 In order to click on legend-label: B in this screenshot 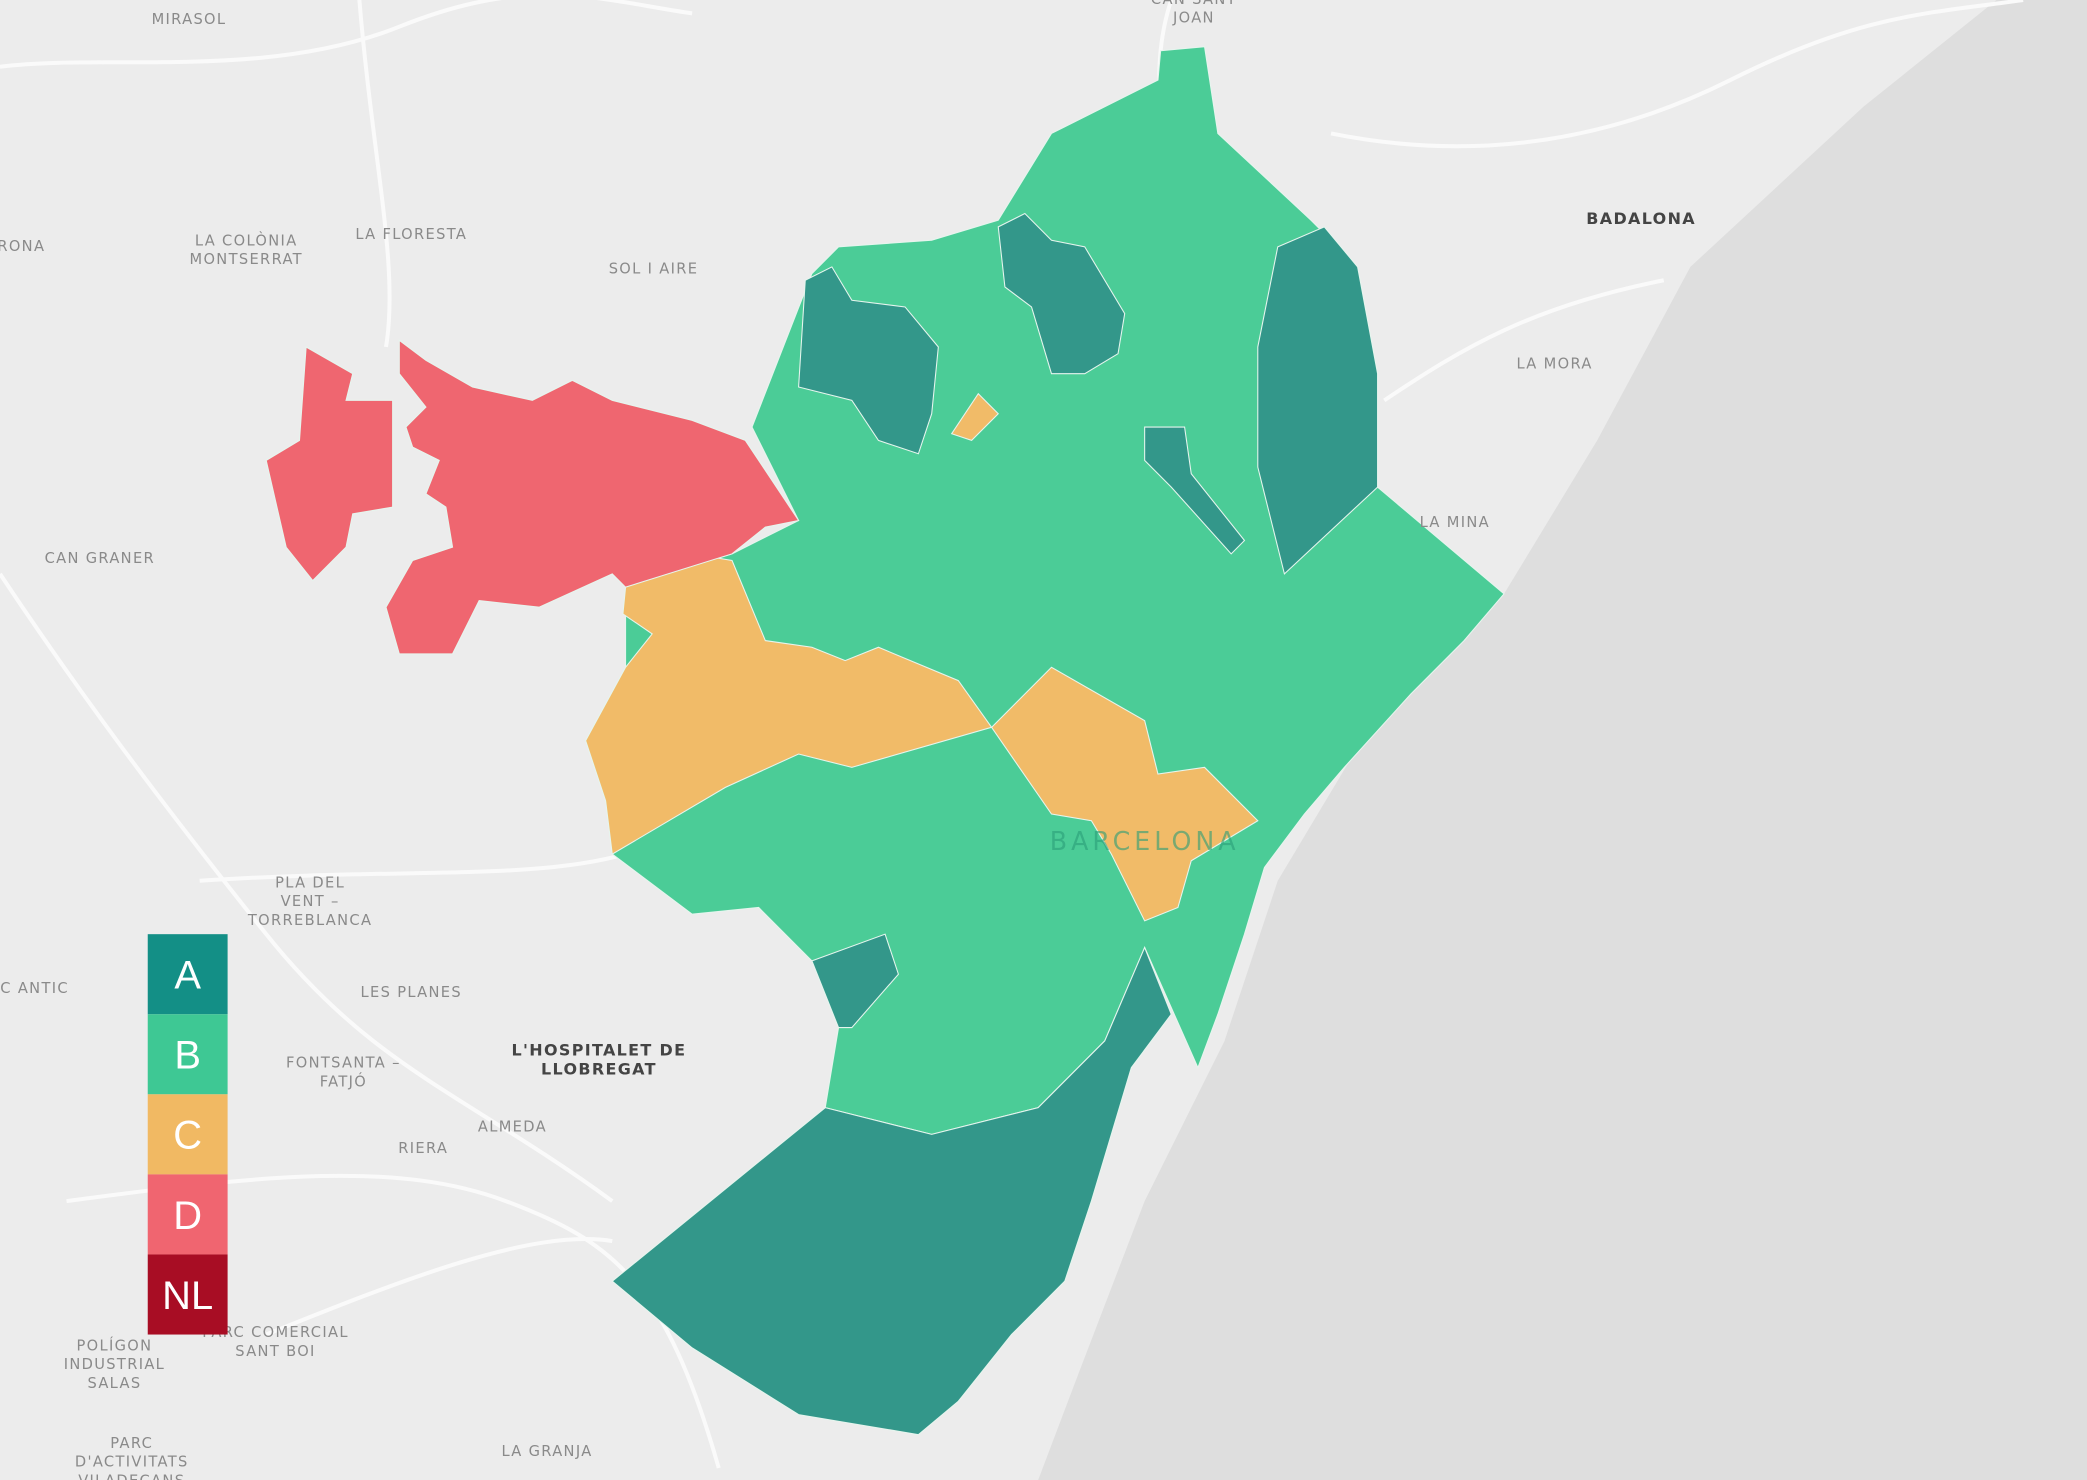, I will do `click(187, 1056)`.